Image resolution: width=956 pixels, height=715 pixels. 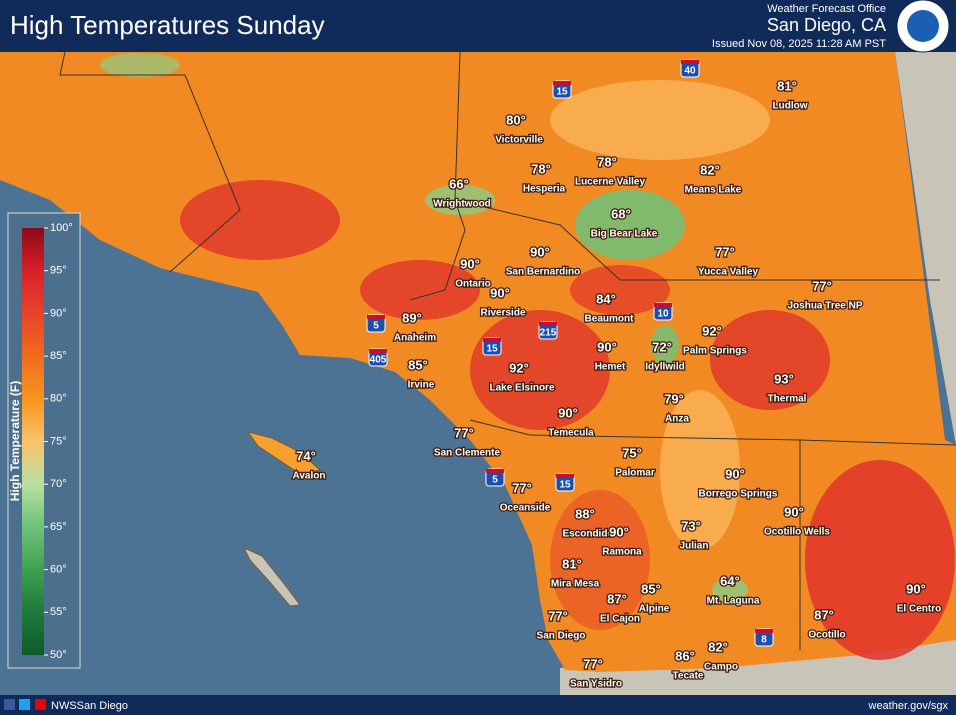 I want to click on legend-tick-label: 100°, so click(x=61, y=228).